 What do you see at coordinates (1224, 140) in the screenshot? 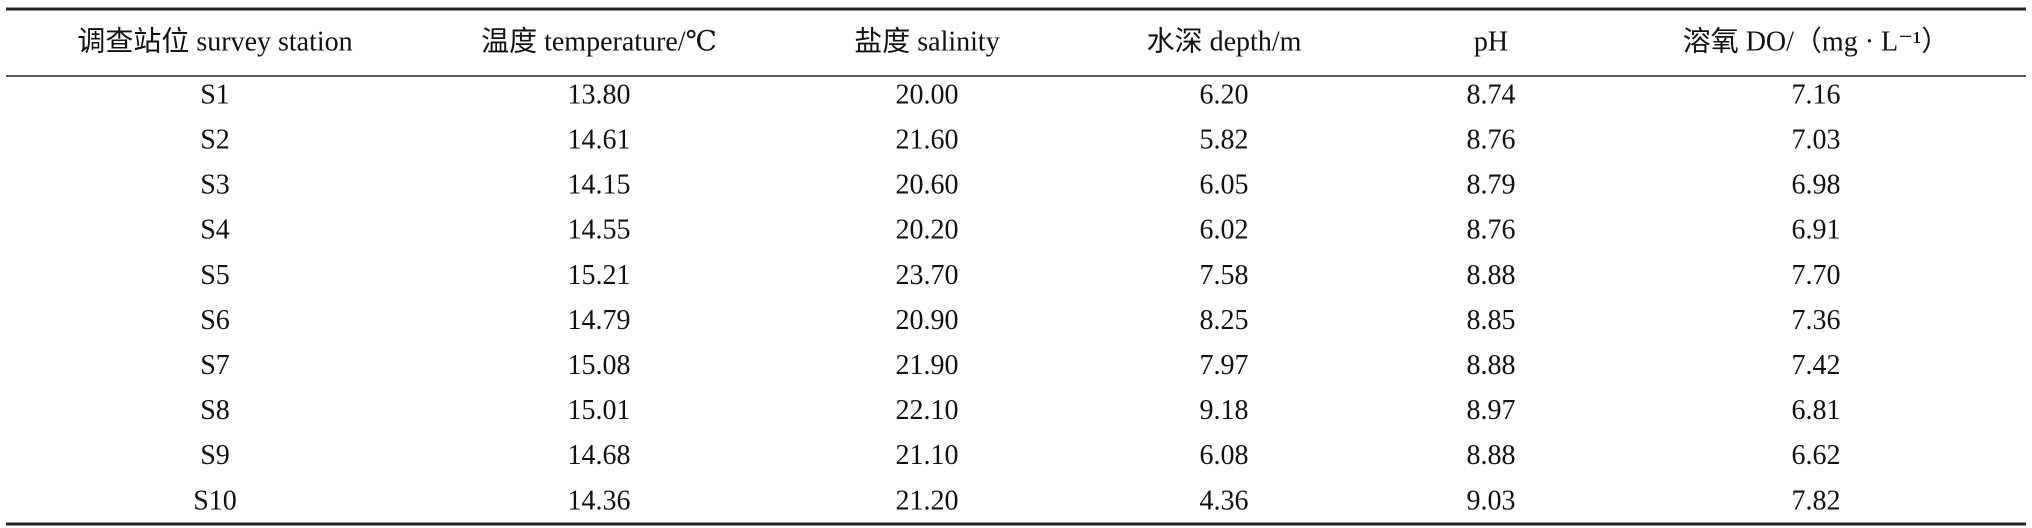
I see `cell: 5.82` at bounding box center [1224, 140].